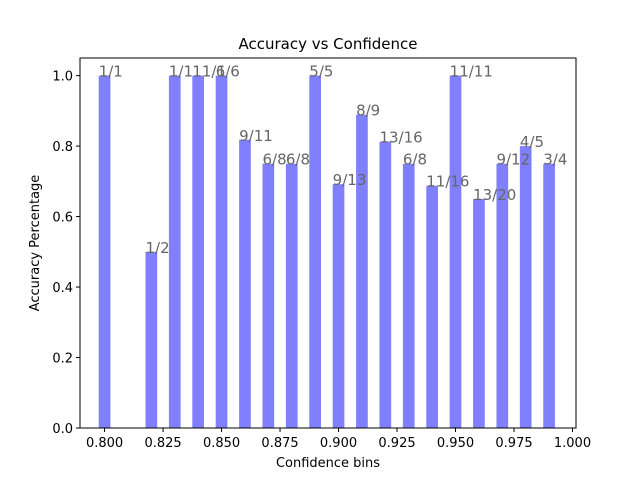  What do you see at coordinates (62, 359) in the screenshot?
I see `y-tick-label: 0.2` at bounding box center [62, 359].